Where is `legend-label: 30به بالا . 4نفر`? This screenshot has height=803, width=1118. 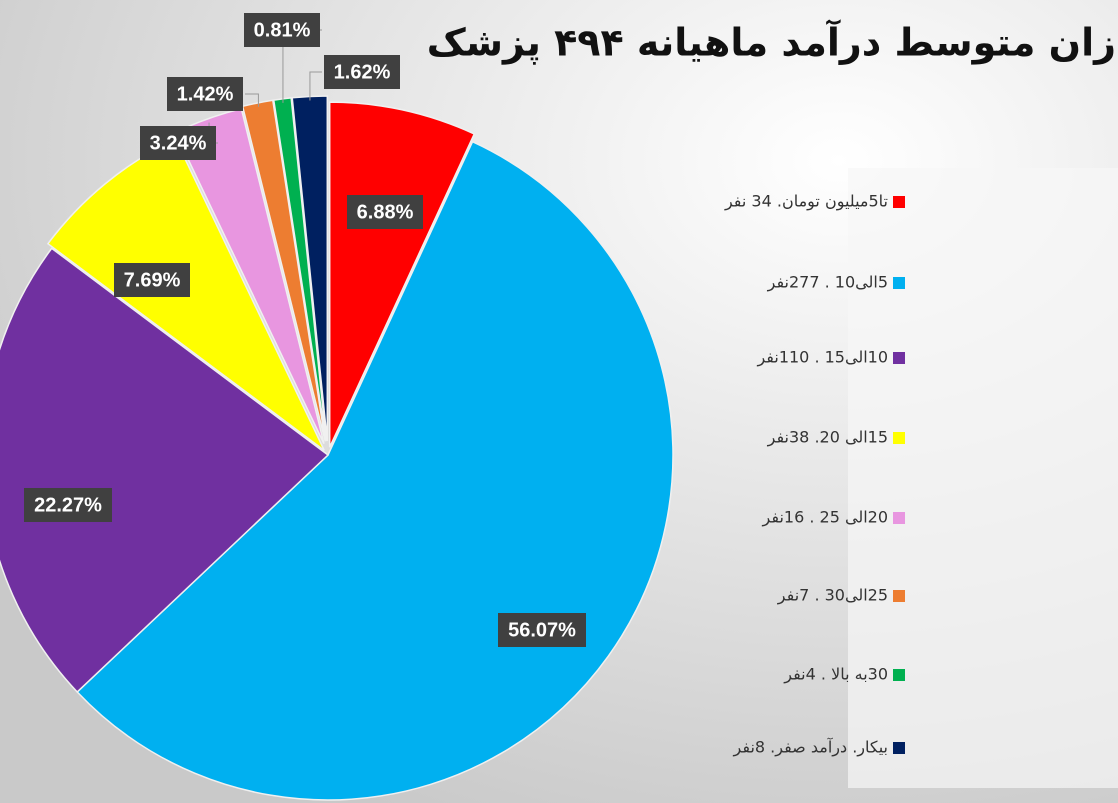
legend-label: 30به بالا . 4نفر is located at coordinates (835, 675).